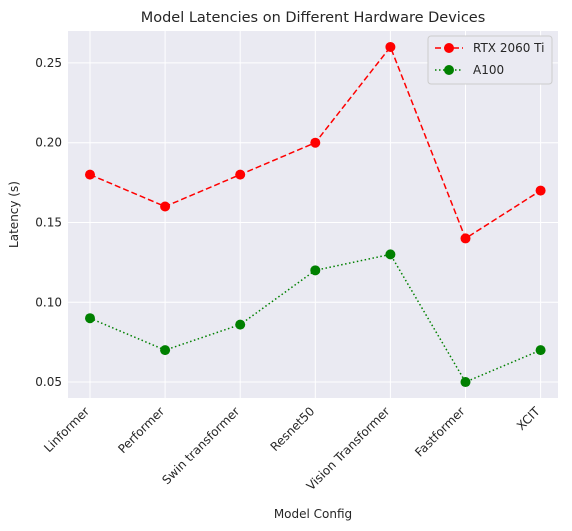 This screenshot has height=531, width=572. Describe the element at coordinates (508, 48) in the screenshot. I see `legend-label-rtx: RTX 2060 Ti` at that location.